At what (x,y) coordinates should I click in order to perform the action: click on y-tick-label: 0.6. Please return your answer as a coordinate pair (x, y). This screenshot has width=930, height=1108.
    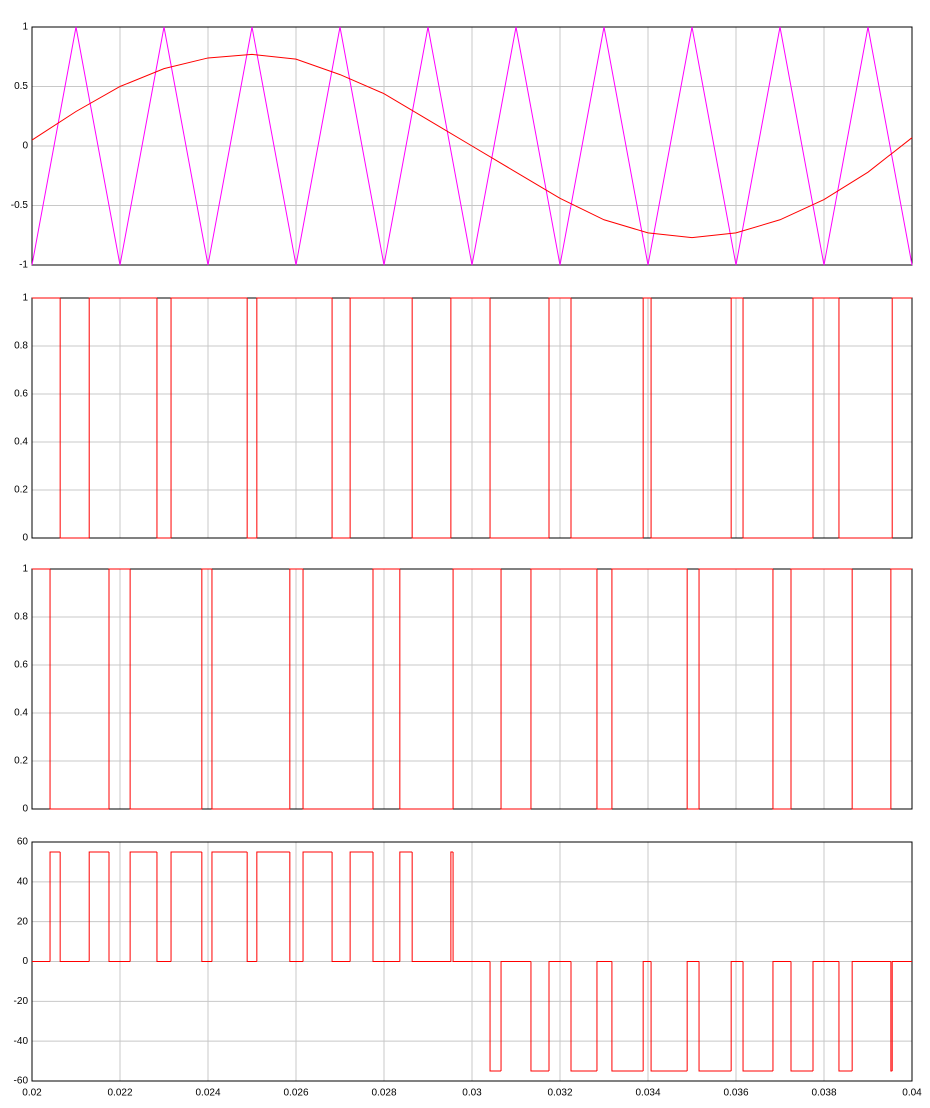
    Looking at the image, I should click on (21, 665).